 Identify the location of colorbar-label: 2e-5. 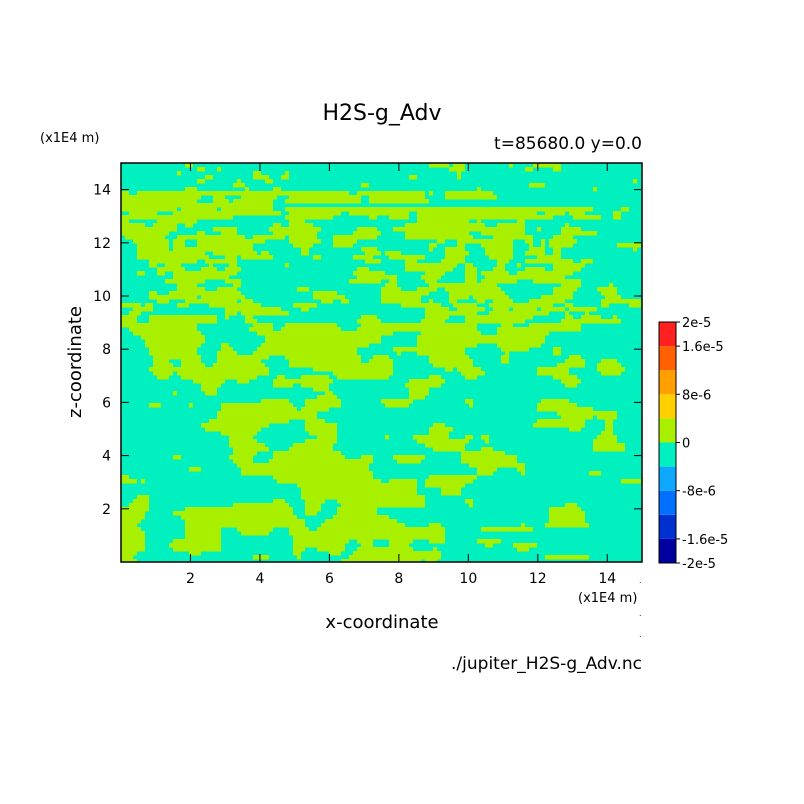
(696, 323).